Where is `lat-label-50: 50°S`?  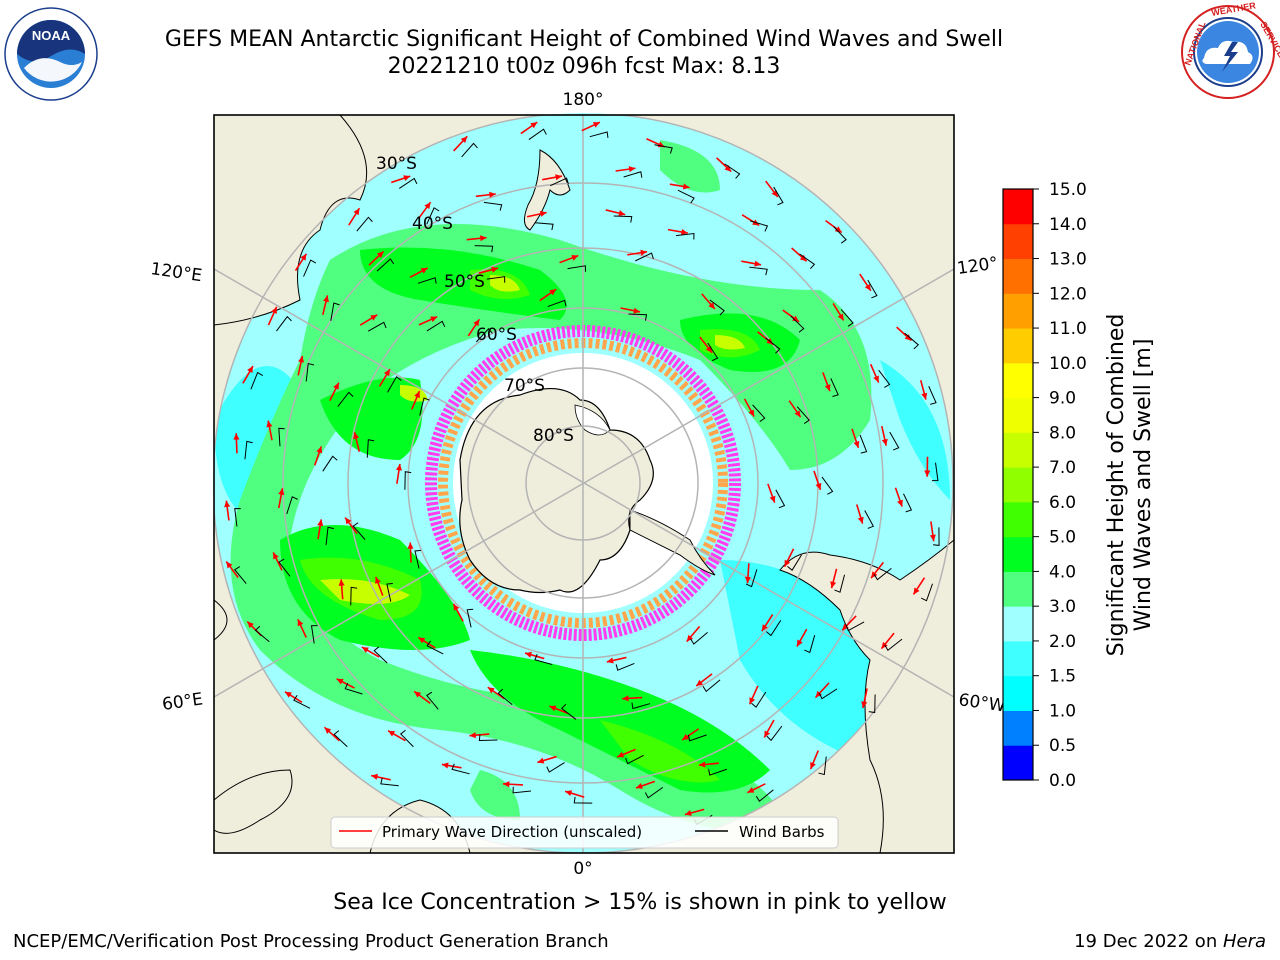
lat-label-50: 50°S is located at coordinates (464, 282).